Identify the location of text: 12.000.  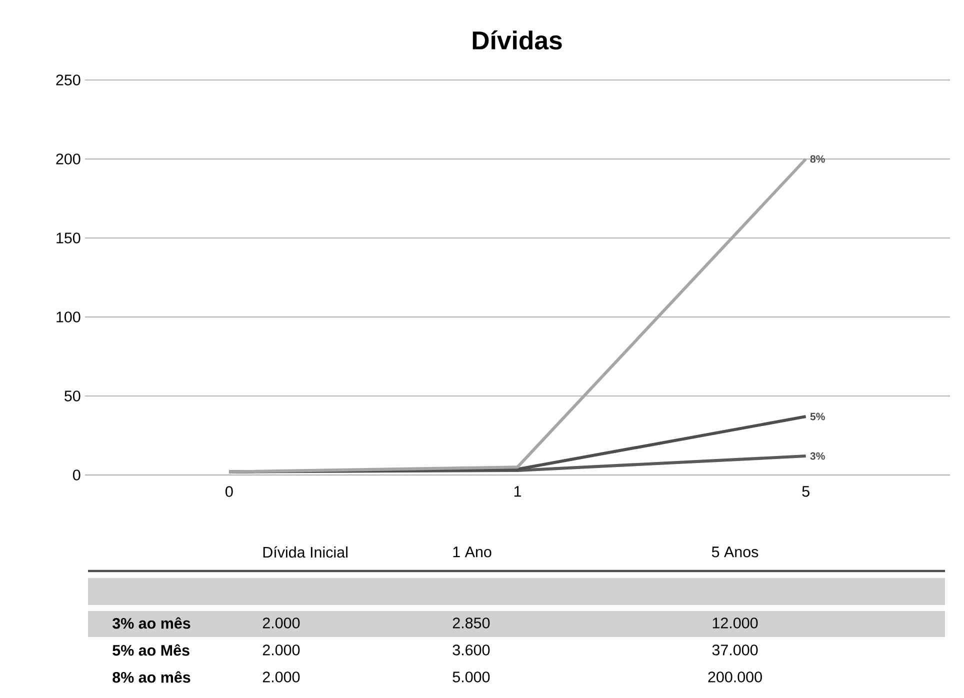
(735, 623).